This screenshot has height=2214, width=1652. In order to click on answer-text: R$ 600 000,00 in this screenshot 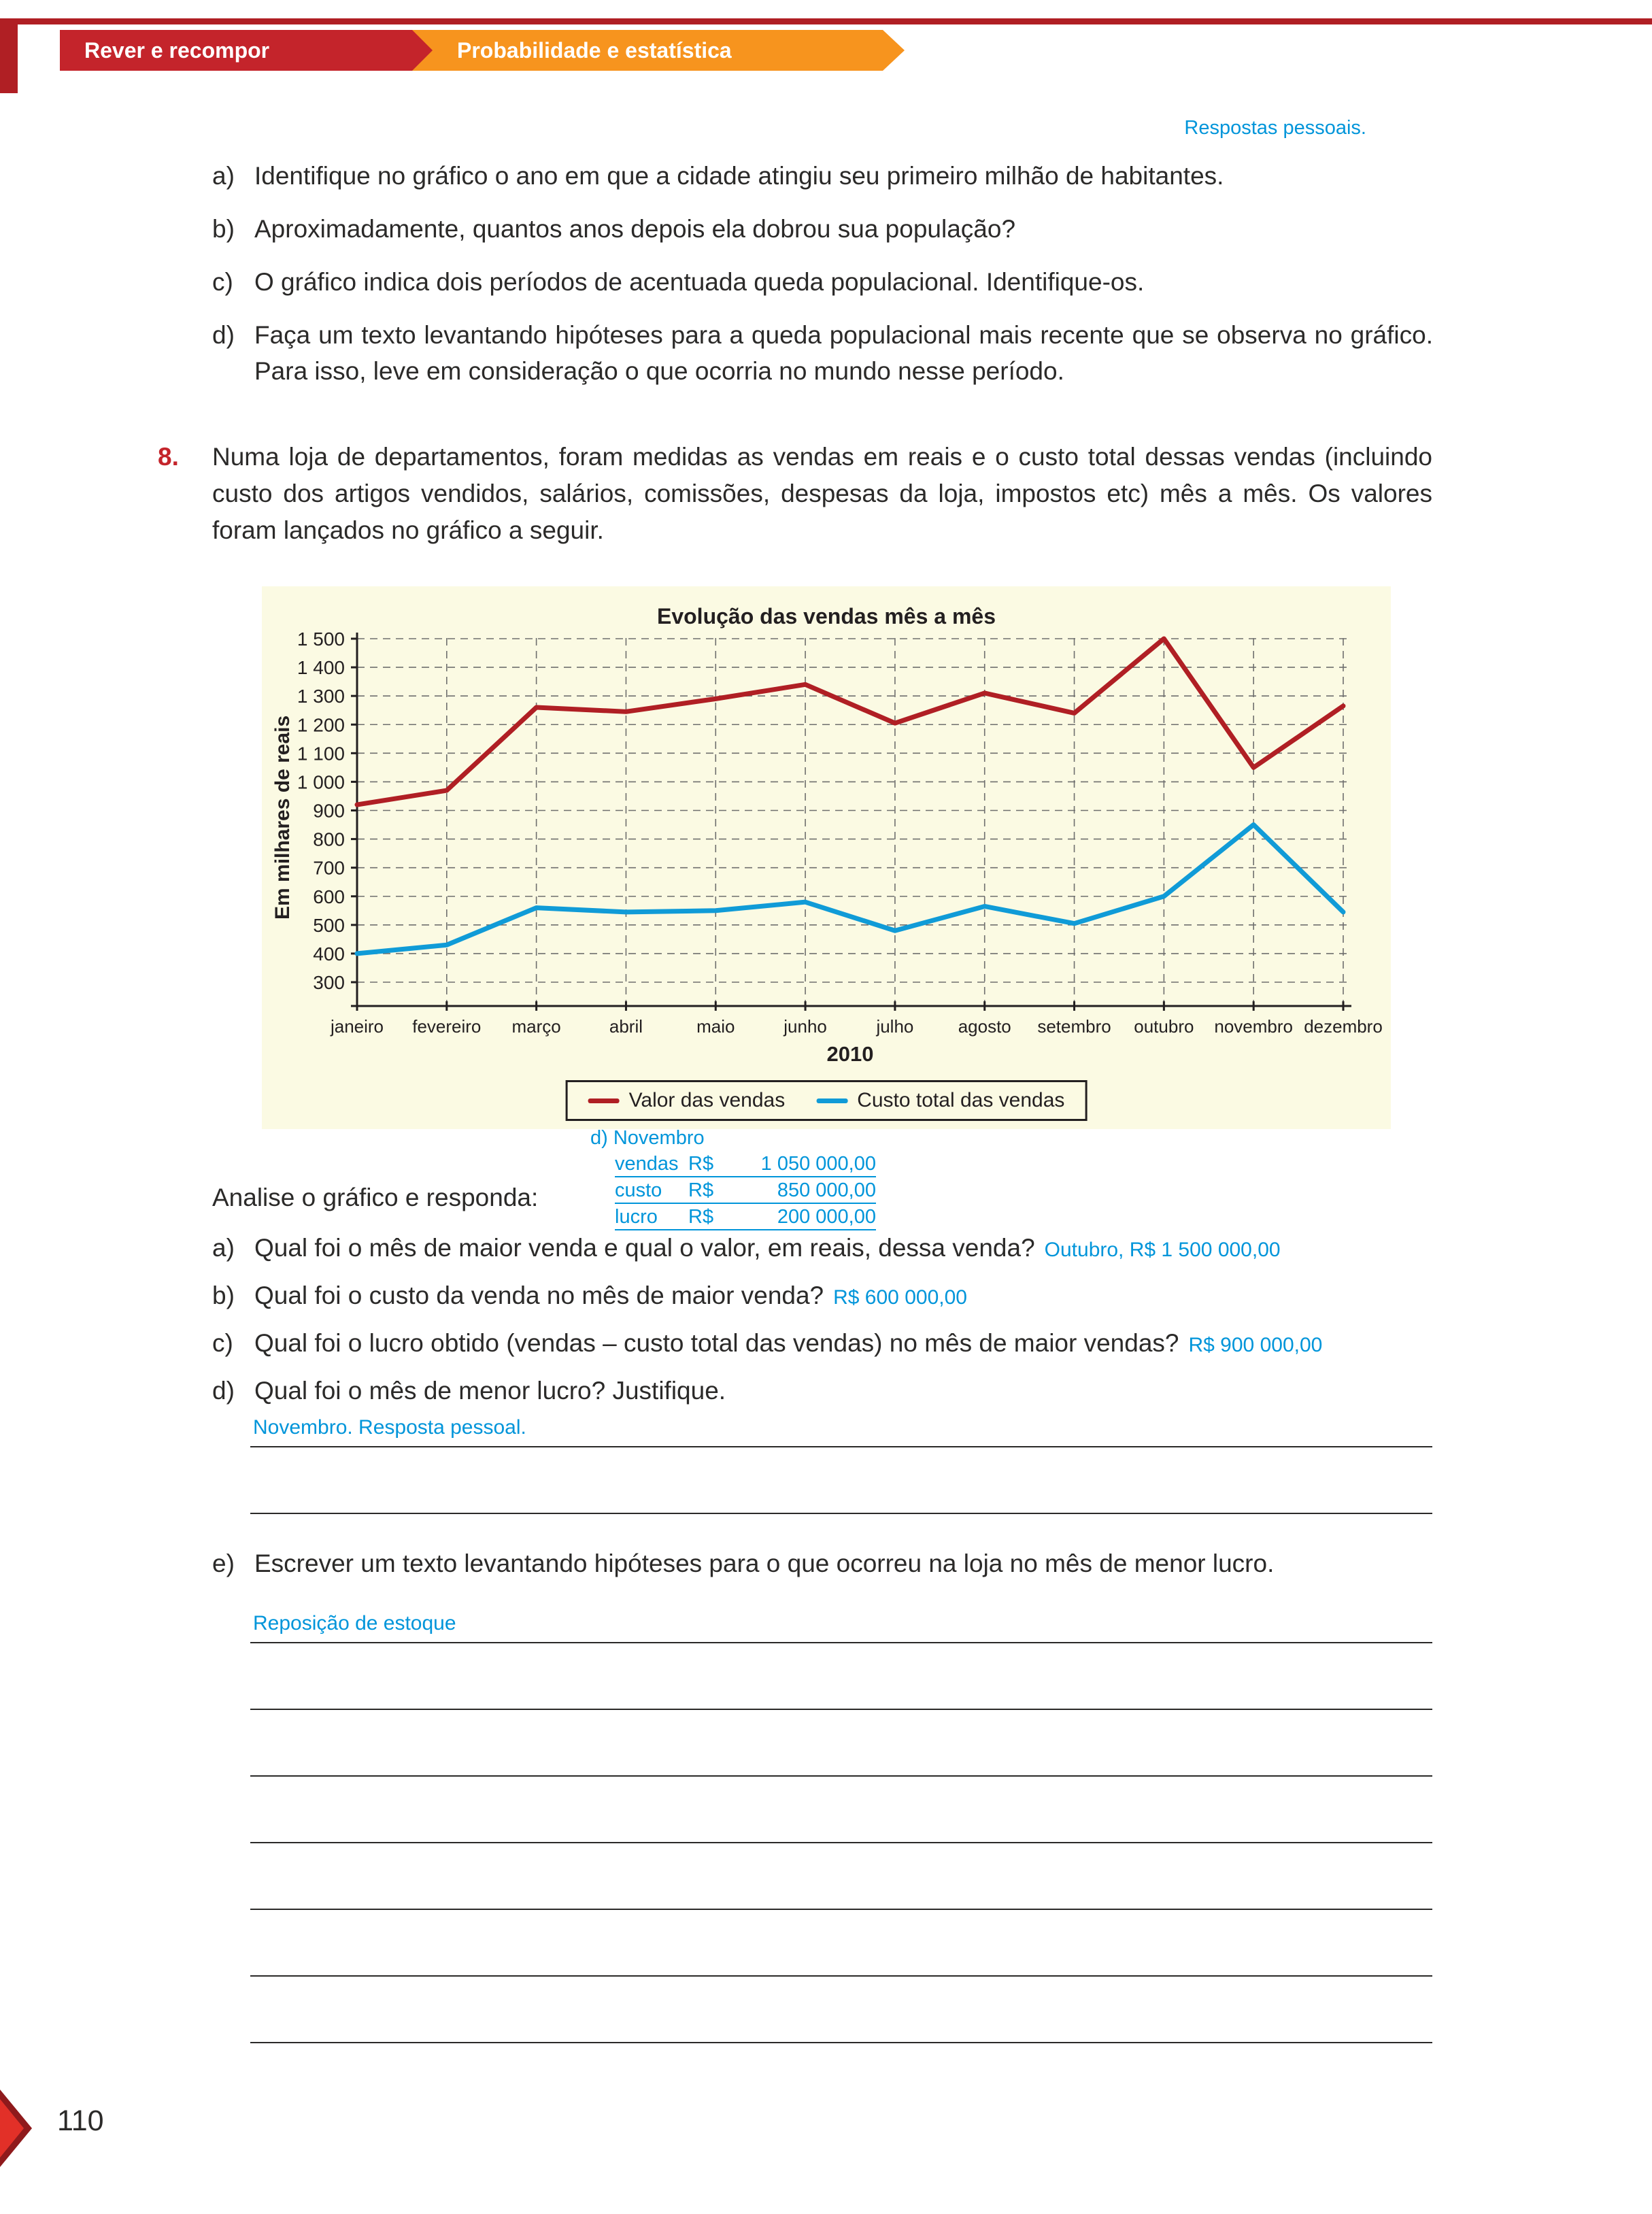, I will do `click(900, 1297)`.